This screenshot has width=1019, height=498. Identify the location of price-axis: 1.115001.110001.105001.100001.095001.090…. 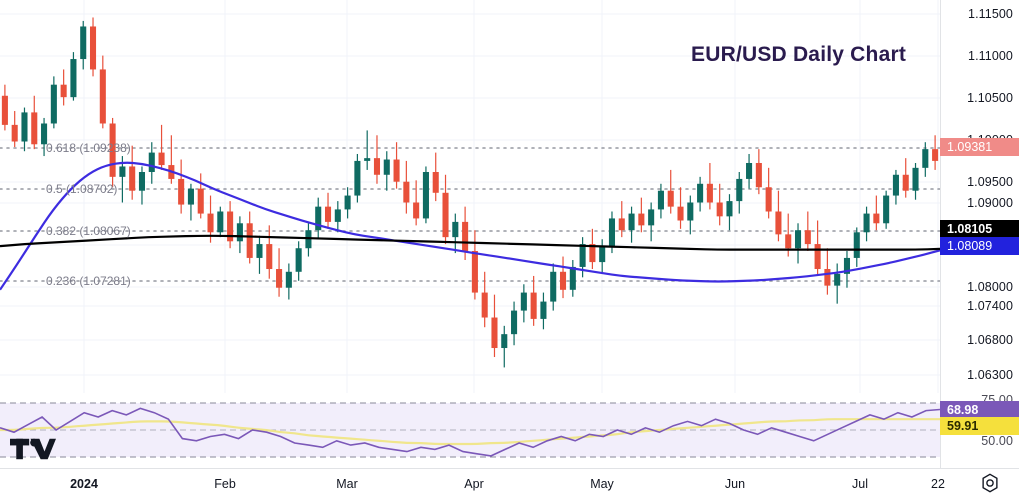
(979, 240).